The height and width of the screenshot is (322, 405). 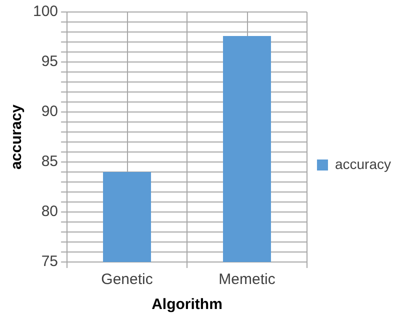 I want to click on y-tick-label: 90, so click(x=49, y=111).